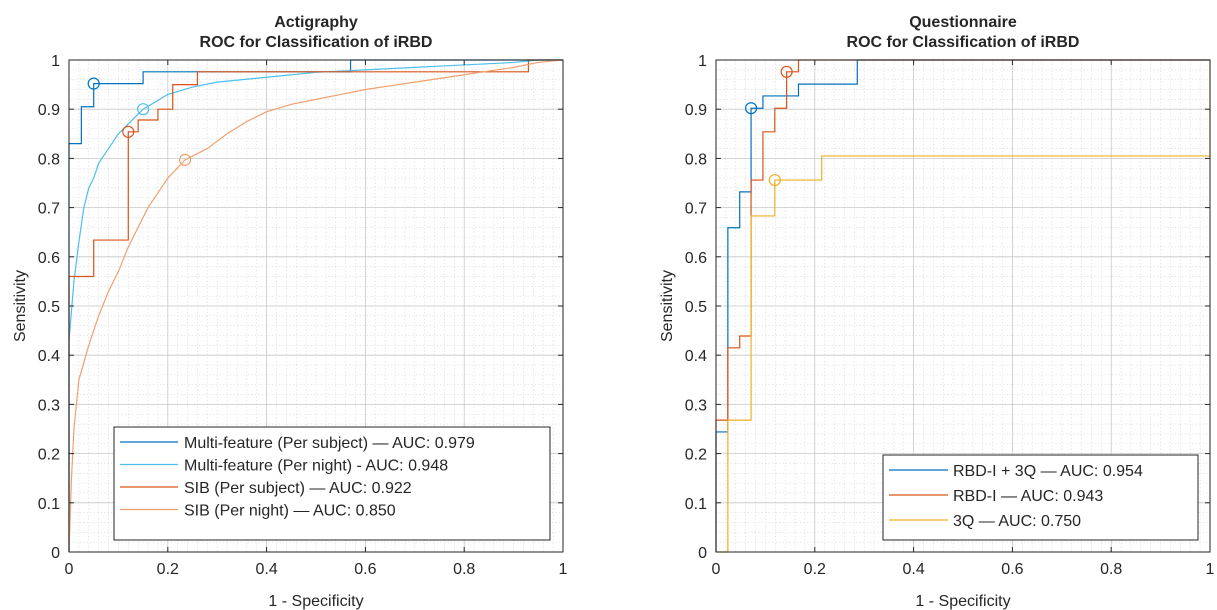  What do you see at coordinates (1028, 496) in the screenshot?
I see `legend-entry-2: RBD-I — AUC: 0.943` at bounding box center [1028, 496].